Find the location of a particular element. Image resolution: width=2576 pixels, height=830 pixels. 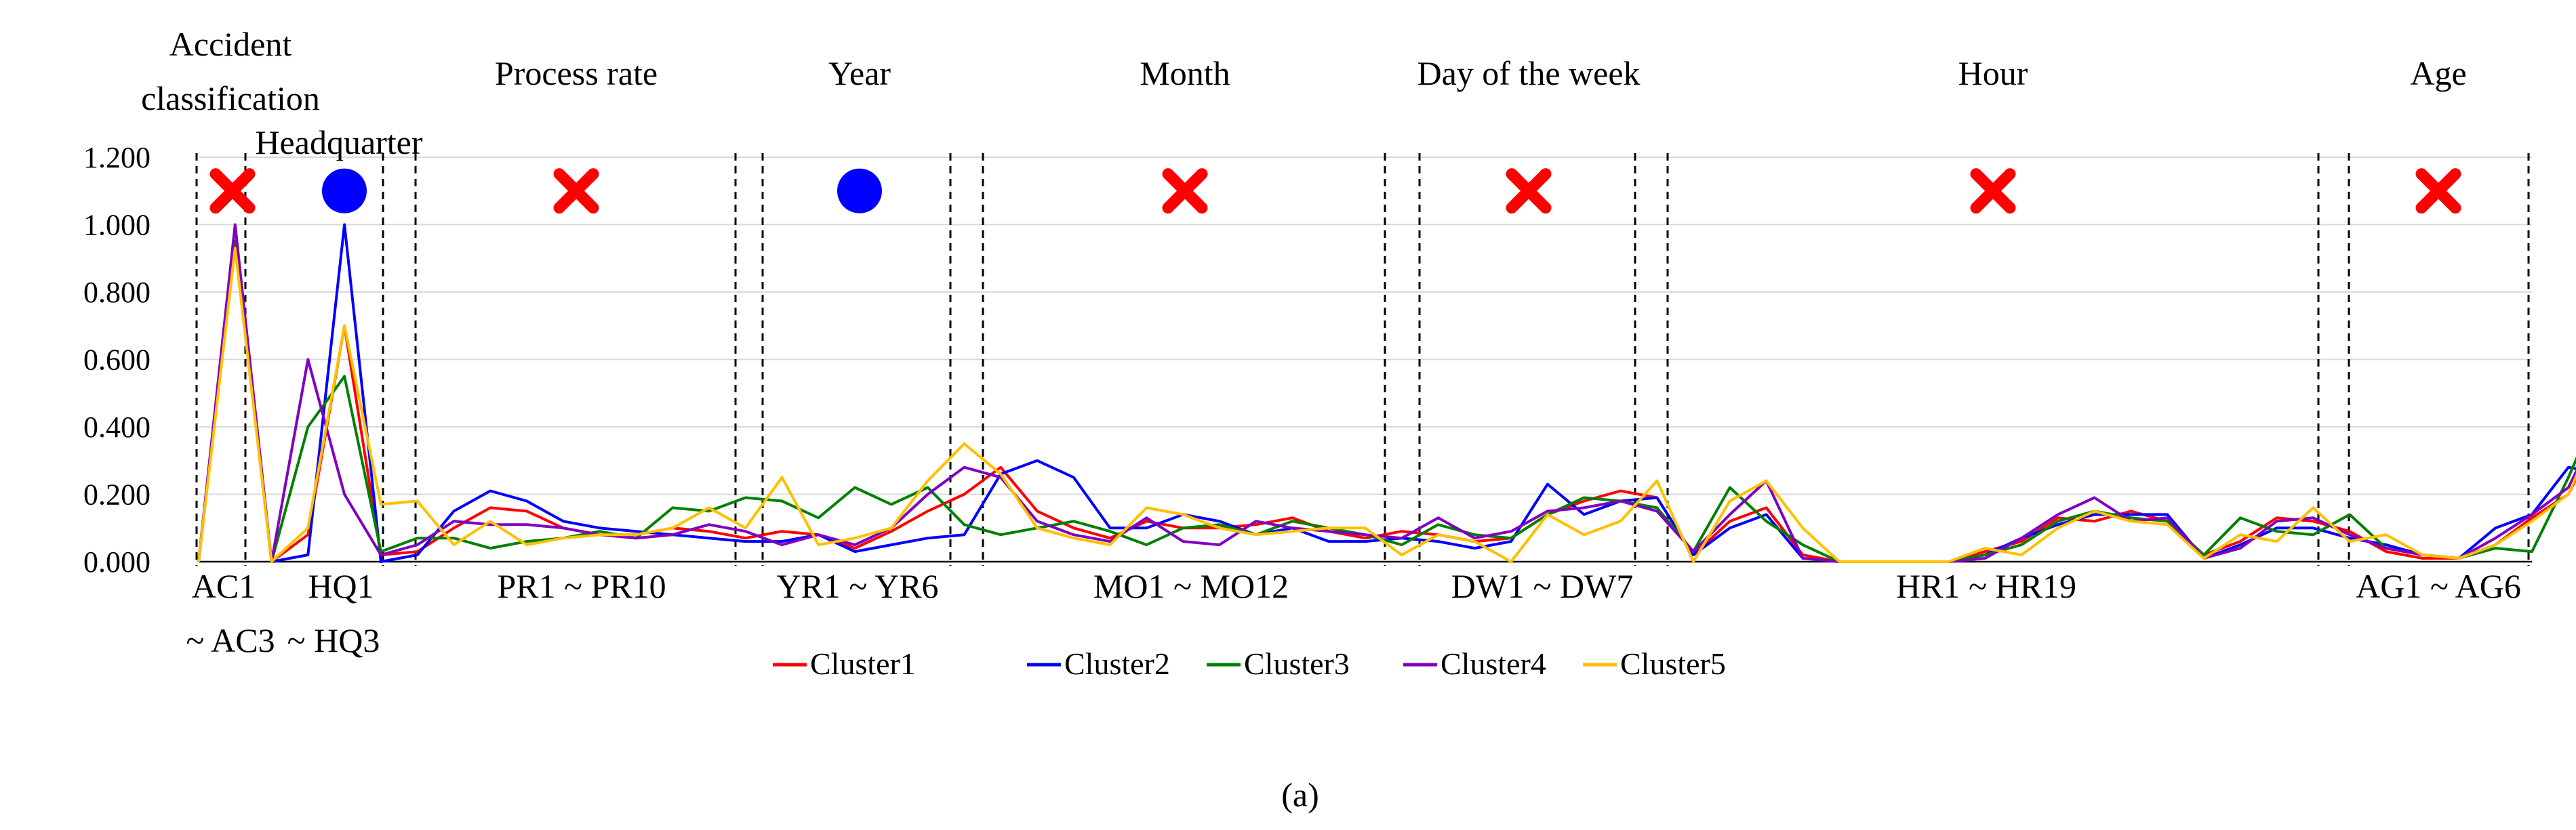

group-range-label: HQ1 is located at coordinates (341, 586).